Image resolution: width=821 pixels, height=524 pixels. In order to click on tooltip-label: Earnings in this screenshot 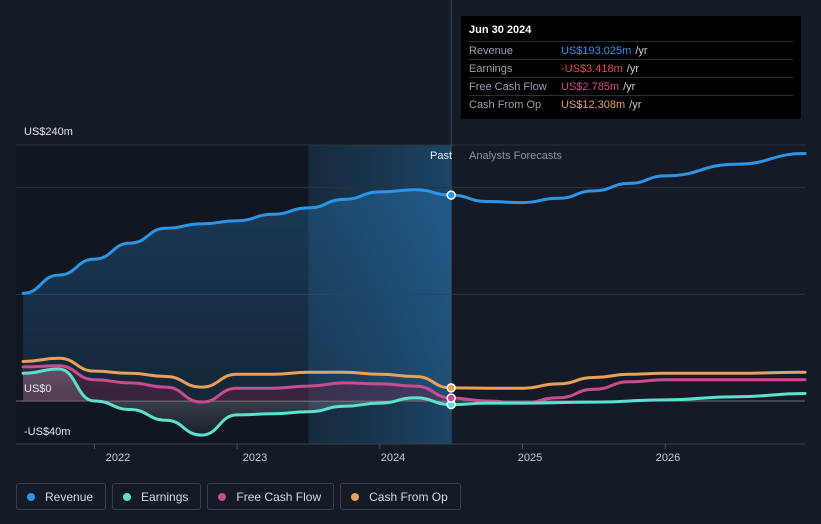, I will do `click(491, 68)`.